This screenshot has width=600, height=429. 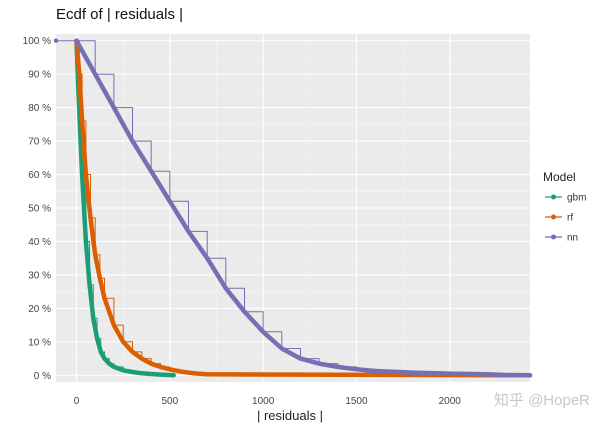 I want to click on legend-label: gbm, so click(x=576, y=198).